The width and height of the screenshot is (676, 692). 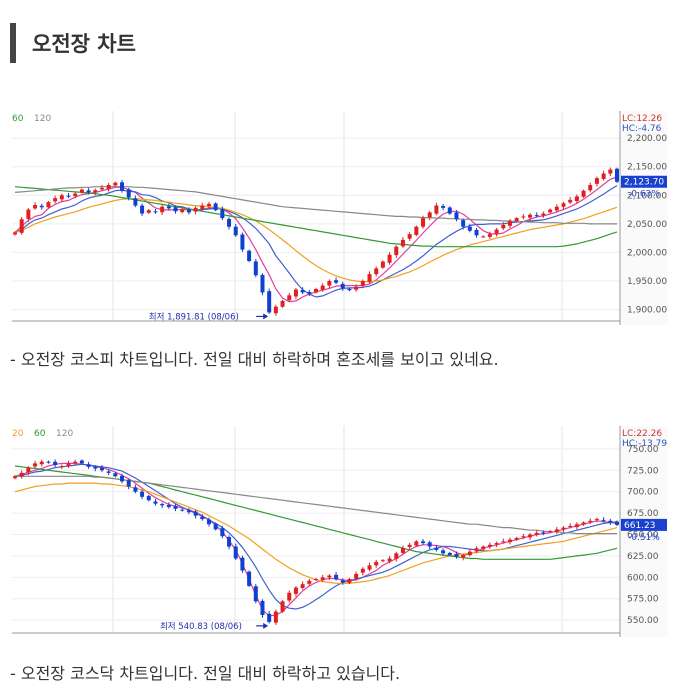 I want to click on y-tick-label: 550.00, so click(x=643, y=621).